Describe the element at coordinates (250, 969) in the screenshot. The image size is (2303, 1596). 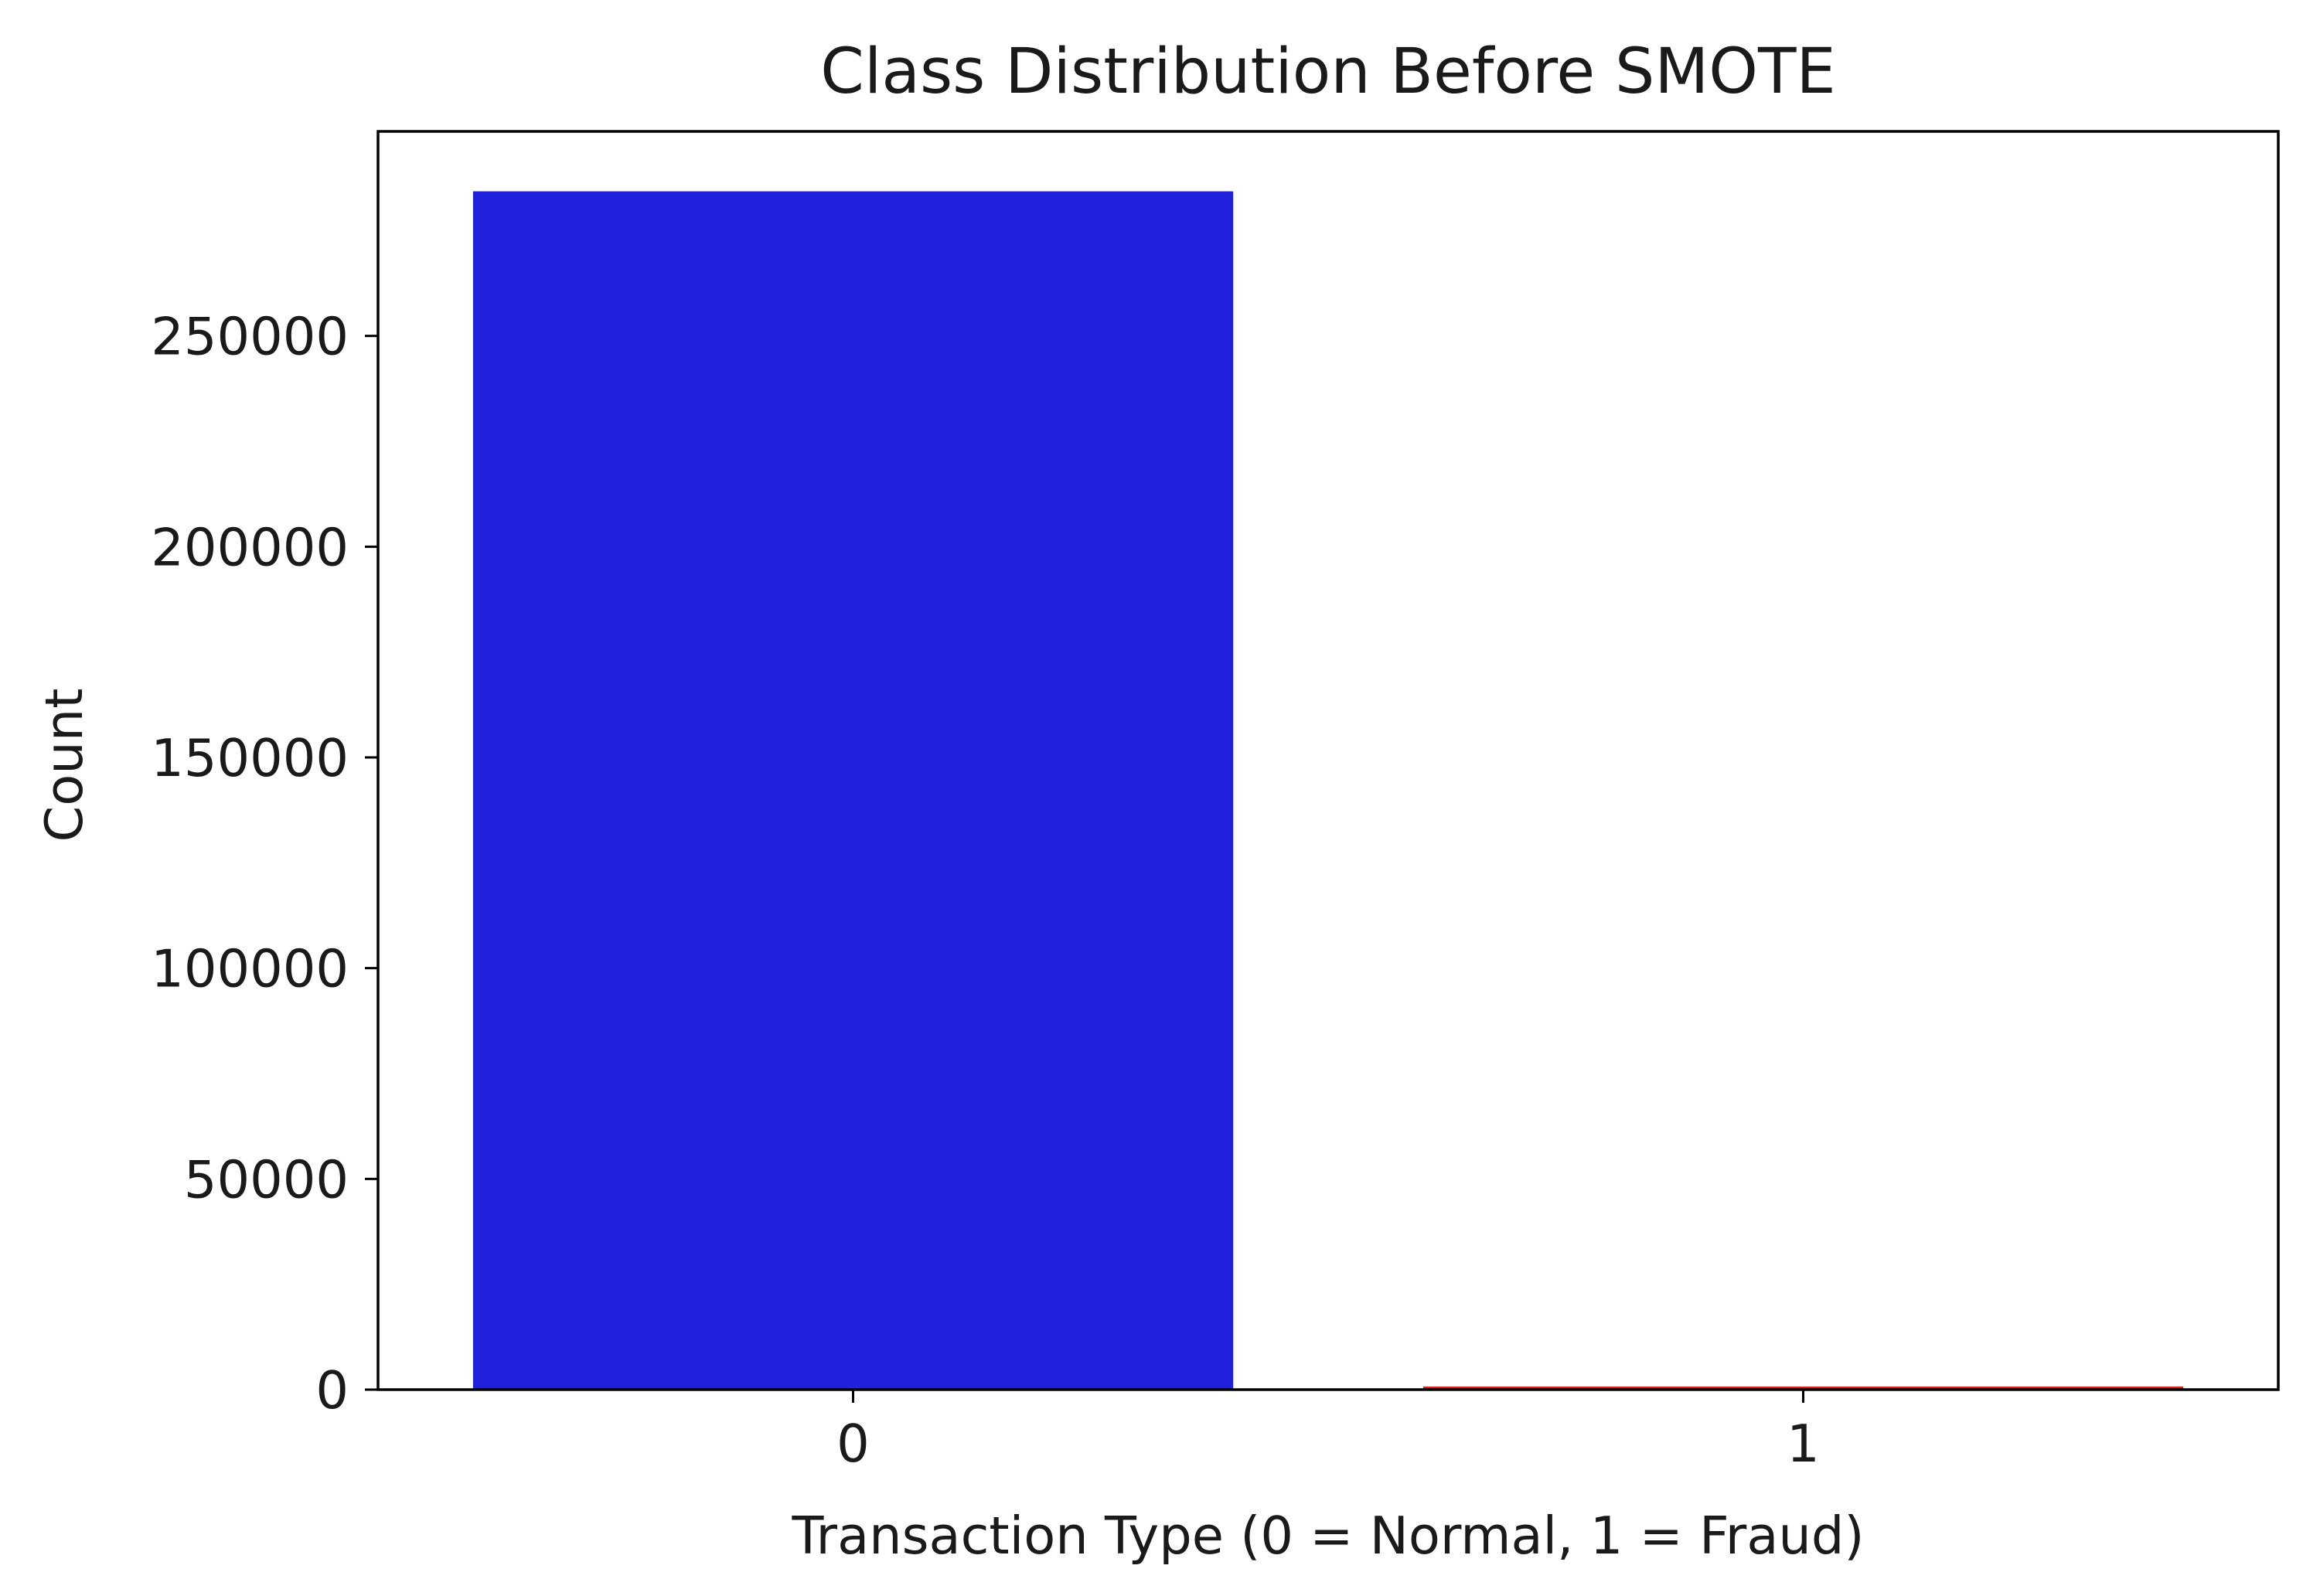
I see `y-tick-label: 100000` at that location.